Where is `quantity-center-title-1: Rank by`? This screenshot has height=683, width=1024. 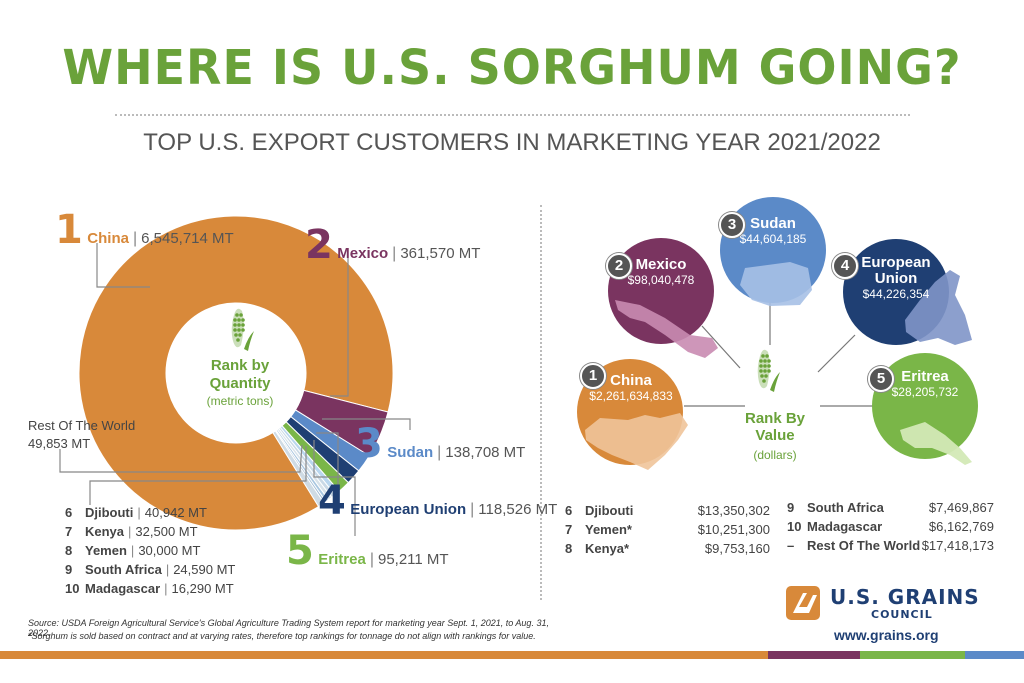 quantity-center-title-1: Rank by is located at coordinates (240, 365).